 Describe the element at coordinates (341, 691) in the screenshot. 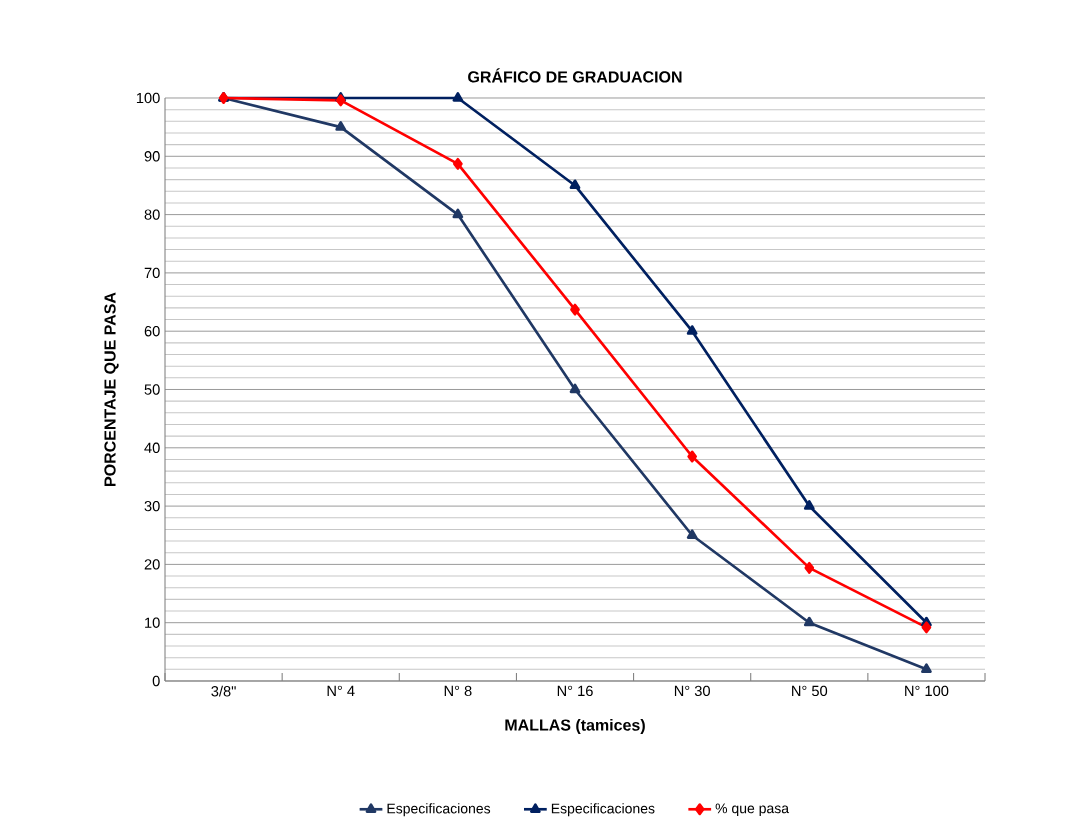

I see `x-tick-label: N° 4` at that location.